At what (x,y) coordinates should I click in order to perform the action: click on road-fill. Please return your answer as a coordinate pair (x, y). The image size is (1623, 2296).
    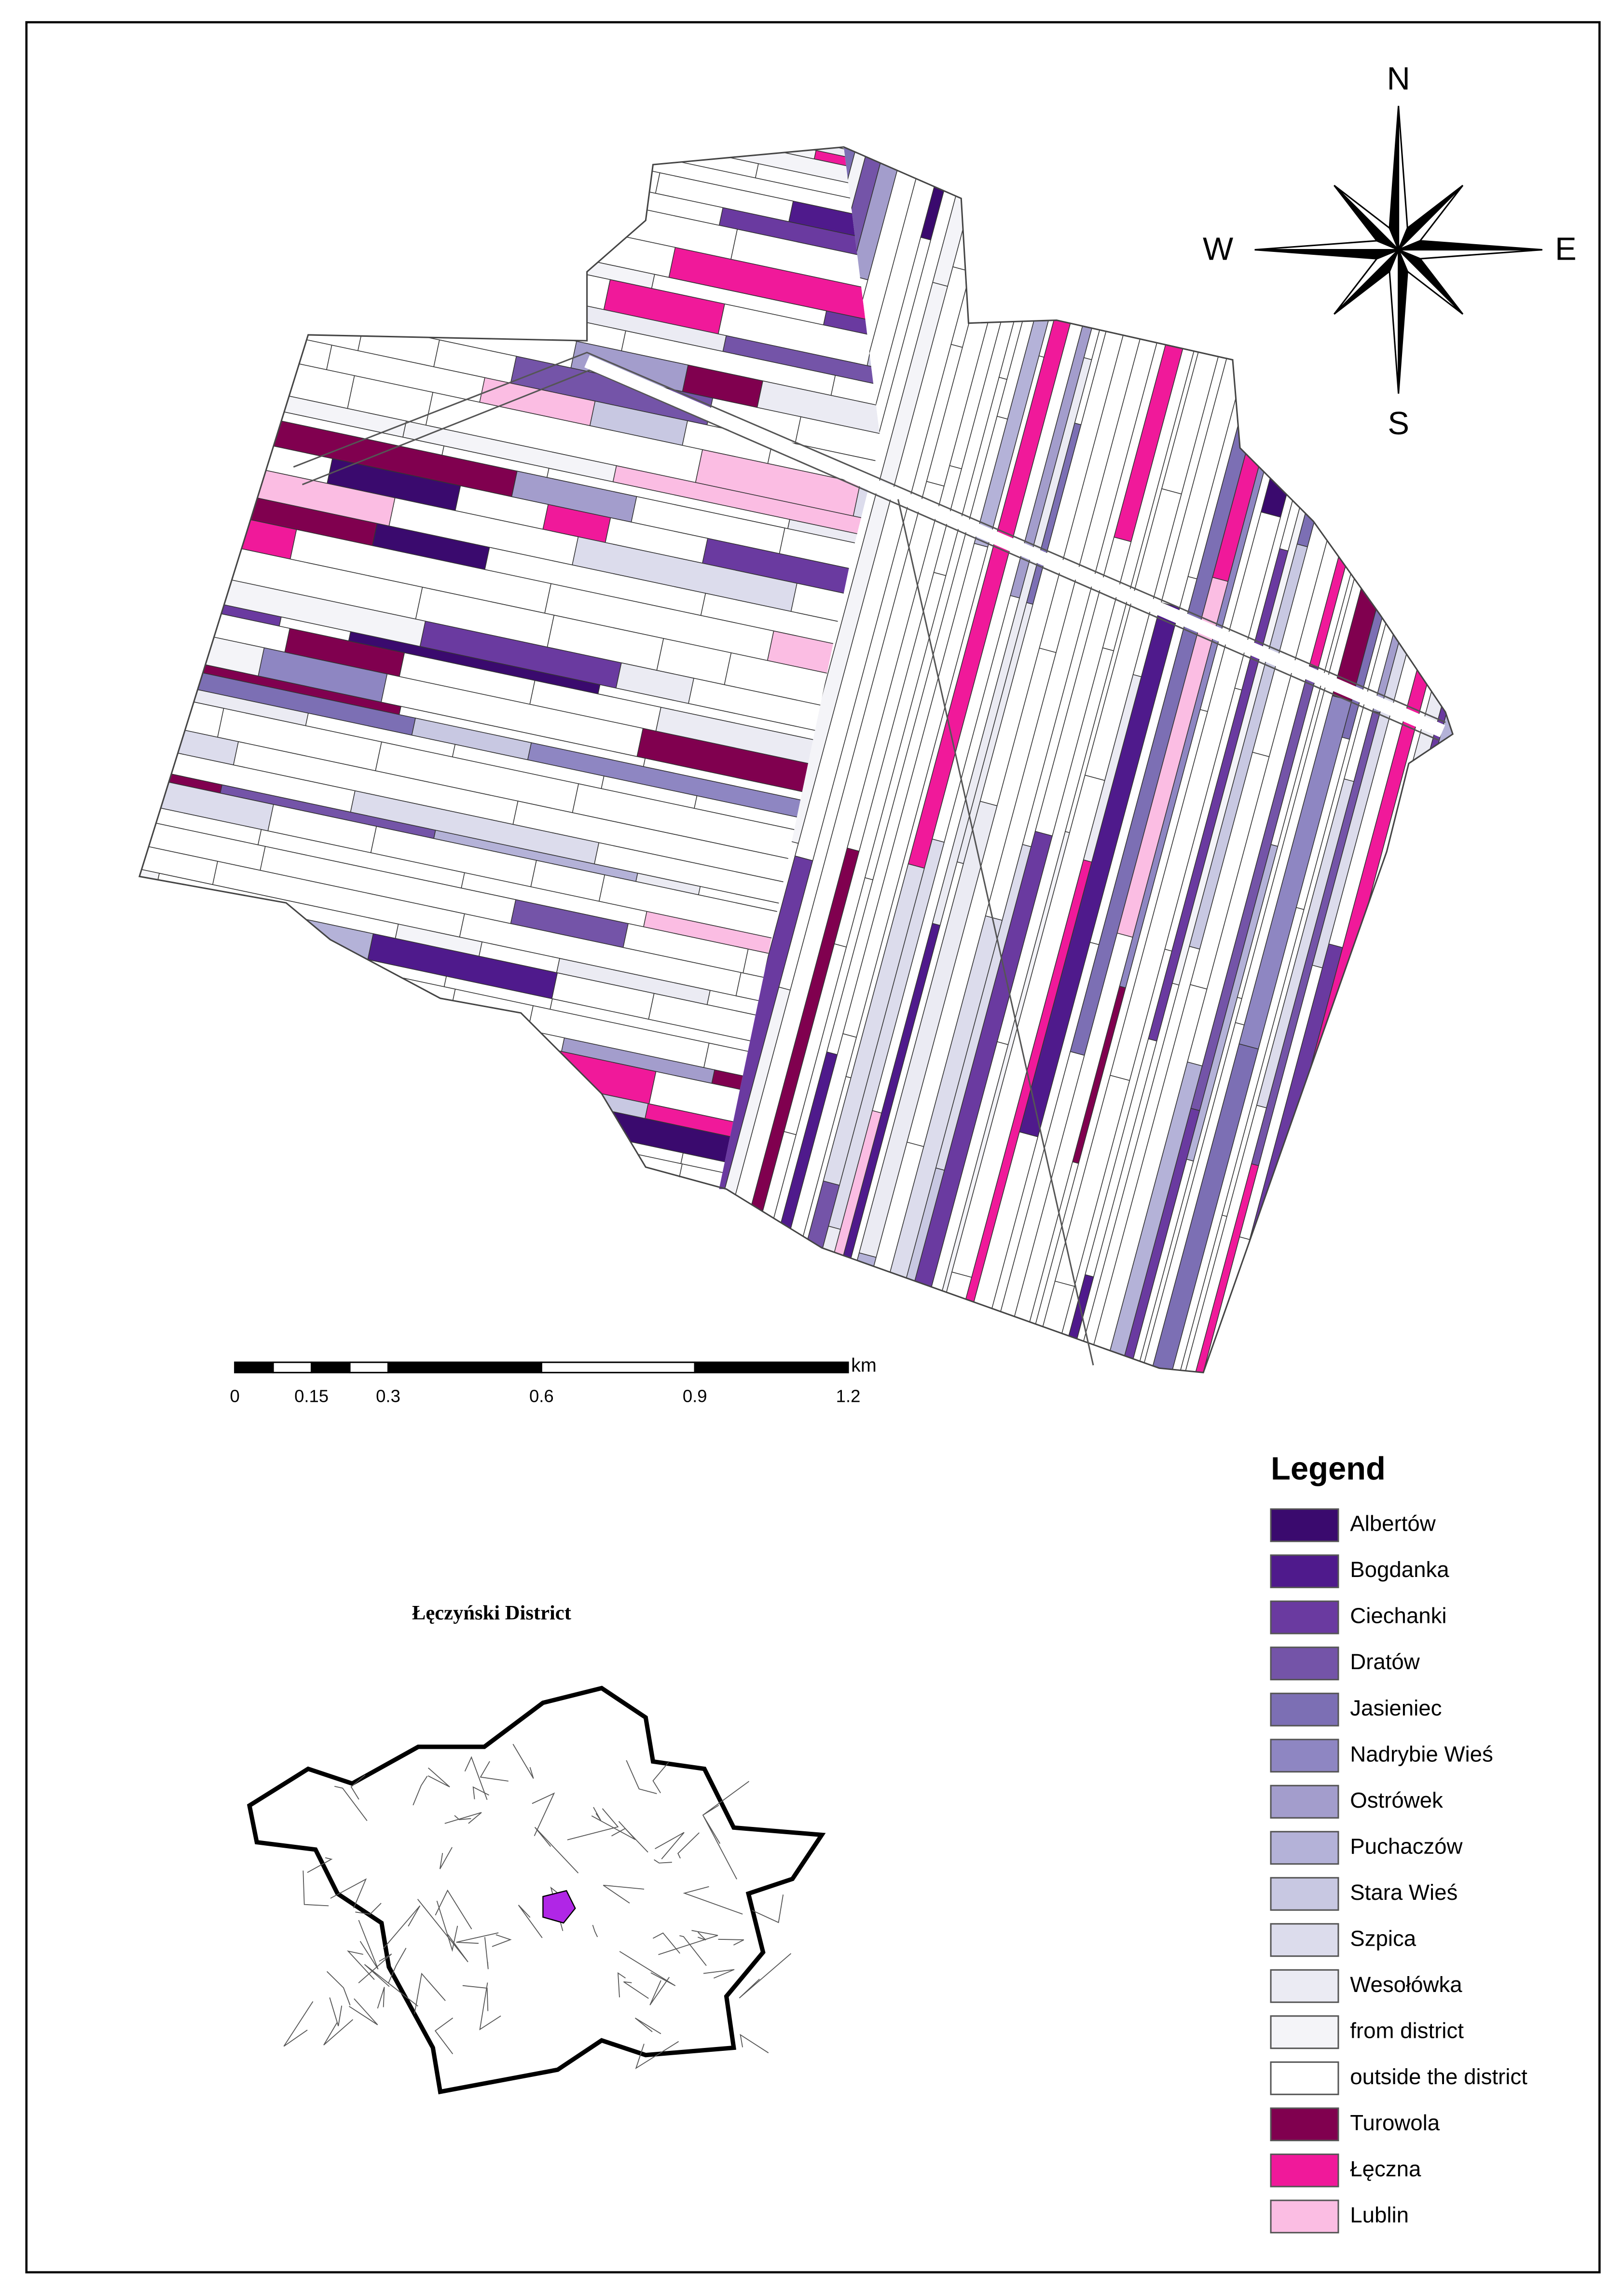
    Looking at the image, I should click on (1014, 546).